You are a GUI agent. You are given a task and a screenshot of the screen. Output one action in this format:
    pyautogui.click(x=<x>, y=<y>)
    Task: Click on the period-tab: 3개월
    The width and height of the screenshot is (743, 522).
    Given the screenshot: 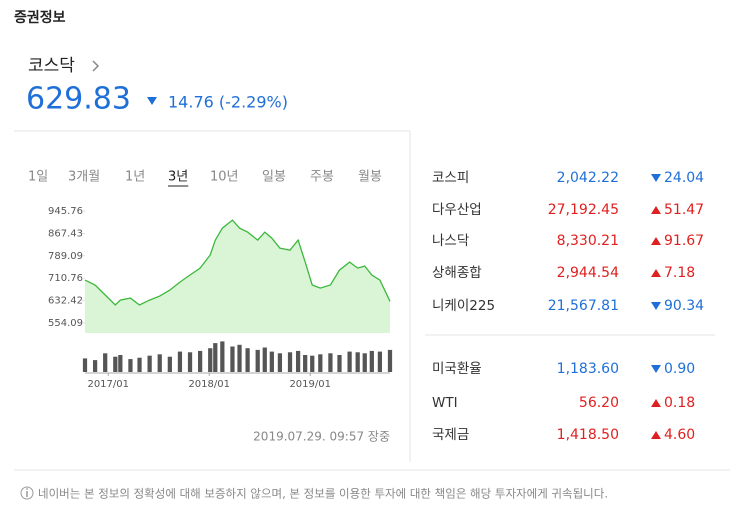 What is the action you would take?
    pyautogui.click(x=84, y=177)
    